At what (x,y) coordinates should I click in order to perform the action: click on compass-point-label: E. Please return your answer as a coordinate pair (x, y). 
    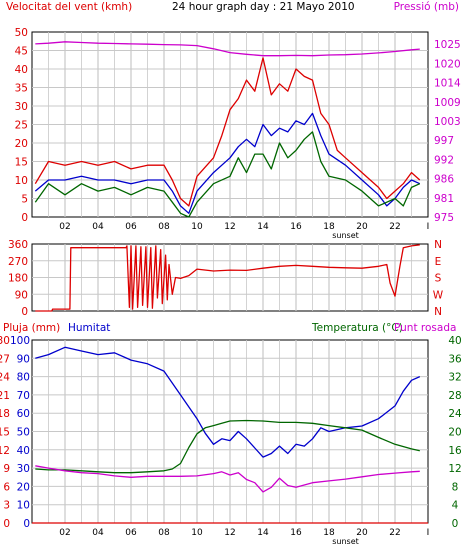
    Looking at the image, I should click on (438, 262).